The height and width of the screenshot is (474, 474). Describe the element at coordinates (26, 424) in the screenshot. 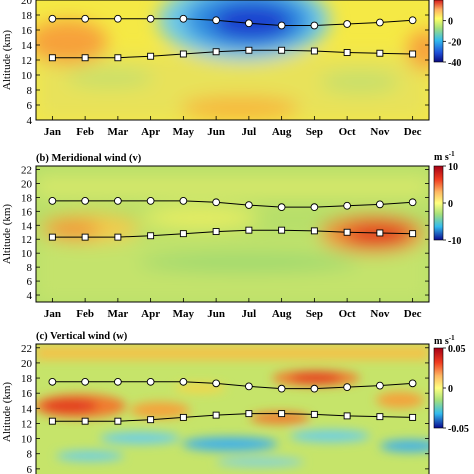

I see `y-tick-label: 12` at that location.